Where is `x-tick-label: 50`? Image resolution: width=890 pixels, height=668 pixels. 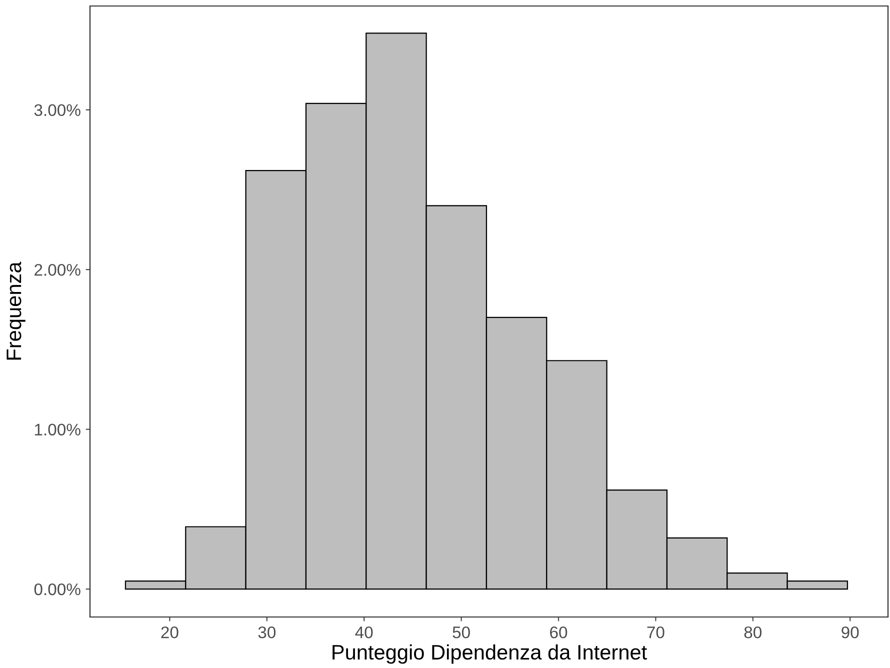
x-tick-label: 50 is located at coordinates (461, 632).